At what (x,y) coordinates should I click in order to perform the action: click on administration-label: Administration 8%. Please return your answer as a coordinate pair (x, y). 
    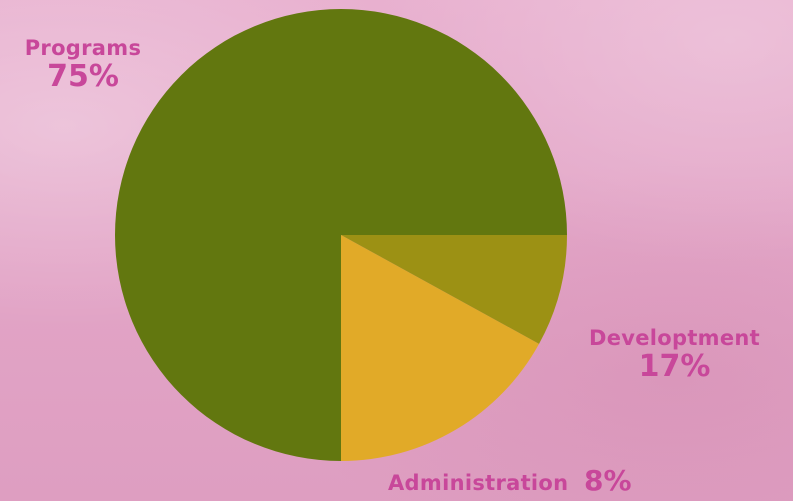
    Looking at the image, I should click on (548, 480).